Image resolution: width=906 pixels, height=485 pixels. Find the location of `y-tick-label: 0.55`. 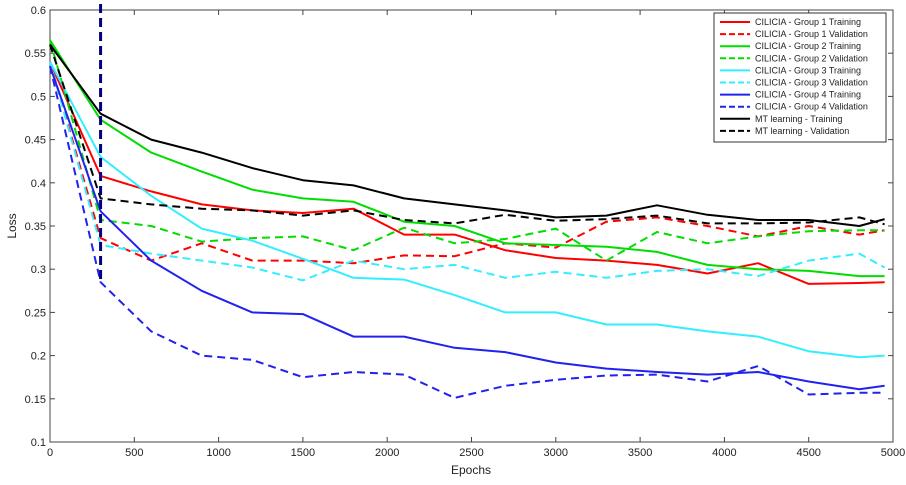

y-tick-label: 0.55 is located at coordinates (35, 54).